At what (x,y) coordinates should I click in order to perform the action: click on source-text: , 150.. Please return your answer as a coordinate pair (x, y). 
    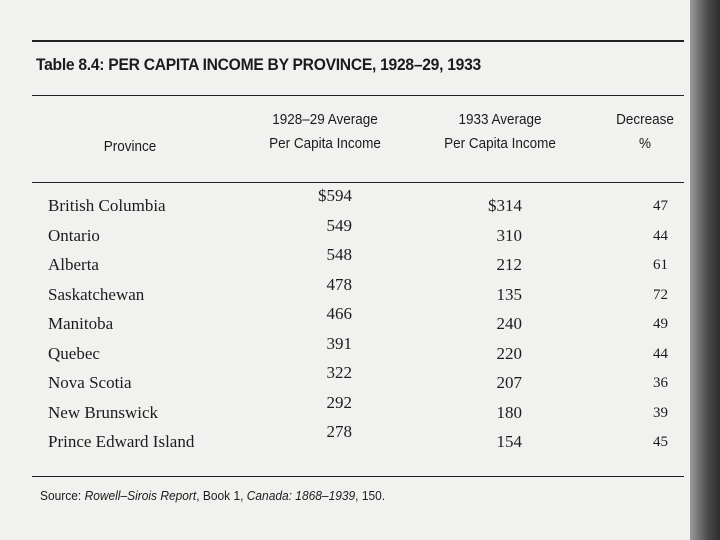
    Looking at the image, I should click on (370, 495).